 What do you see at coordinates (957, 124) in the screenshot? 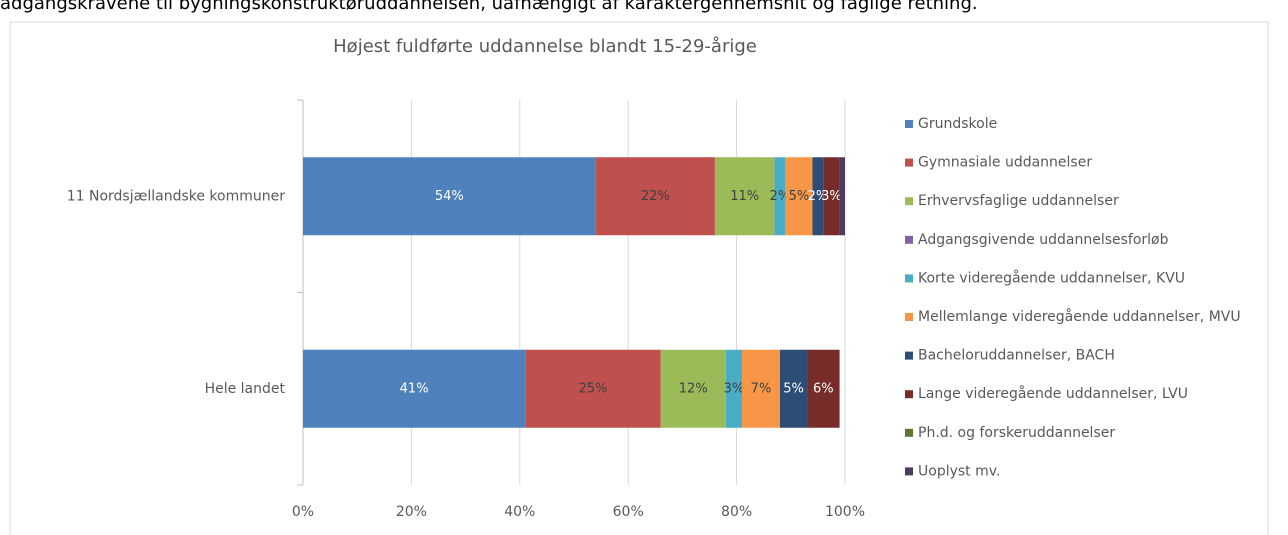
I see `legend-label: Grundskole` at bounding box center [957, 124].